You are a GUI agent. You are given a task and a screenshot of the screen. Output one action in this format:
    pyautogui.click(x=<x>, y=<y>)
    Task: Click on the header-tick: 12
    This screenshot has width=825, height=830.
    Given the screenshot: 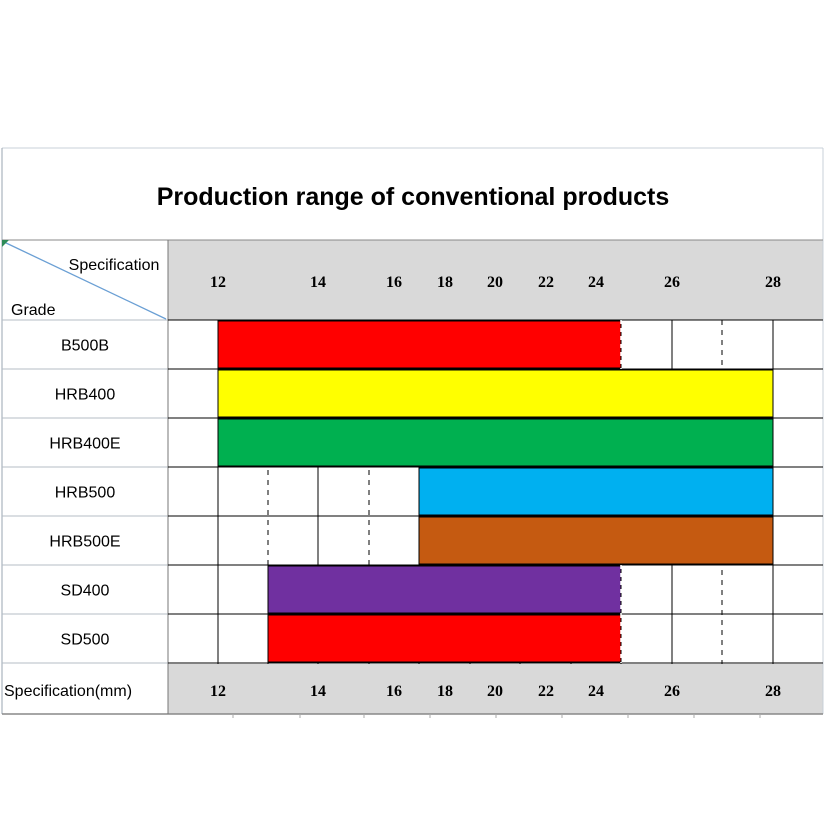 What is the action you would take?
    pyautogui.click(x=218, y=282)
    